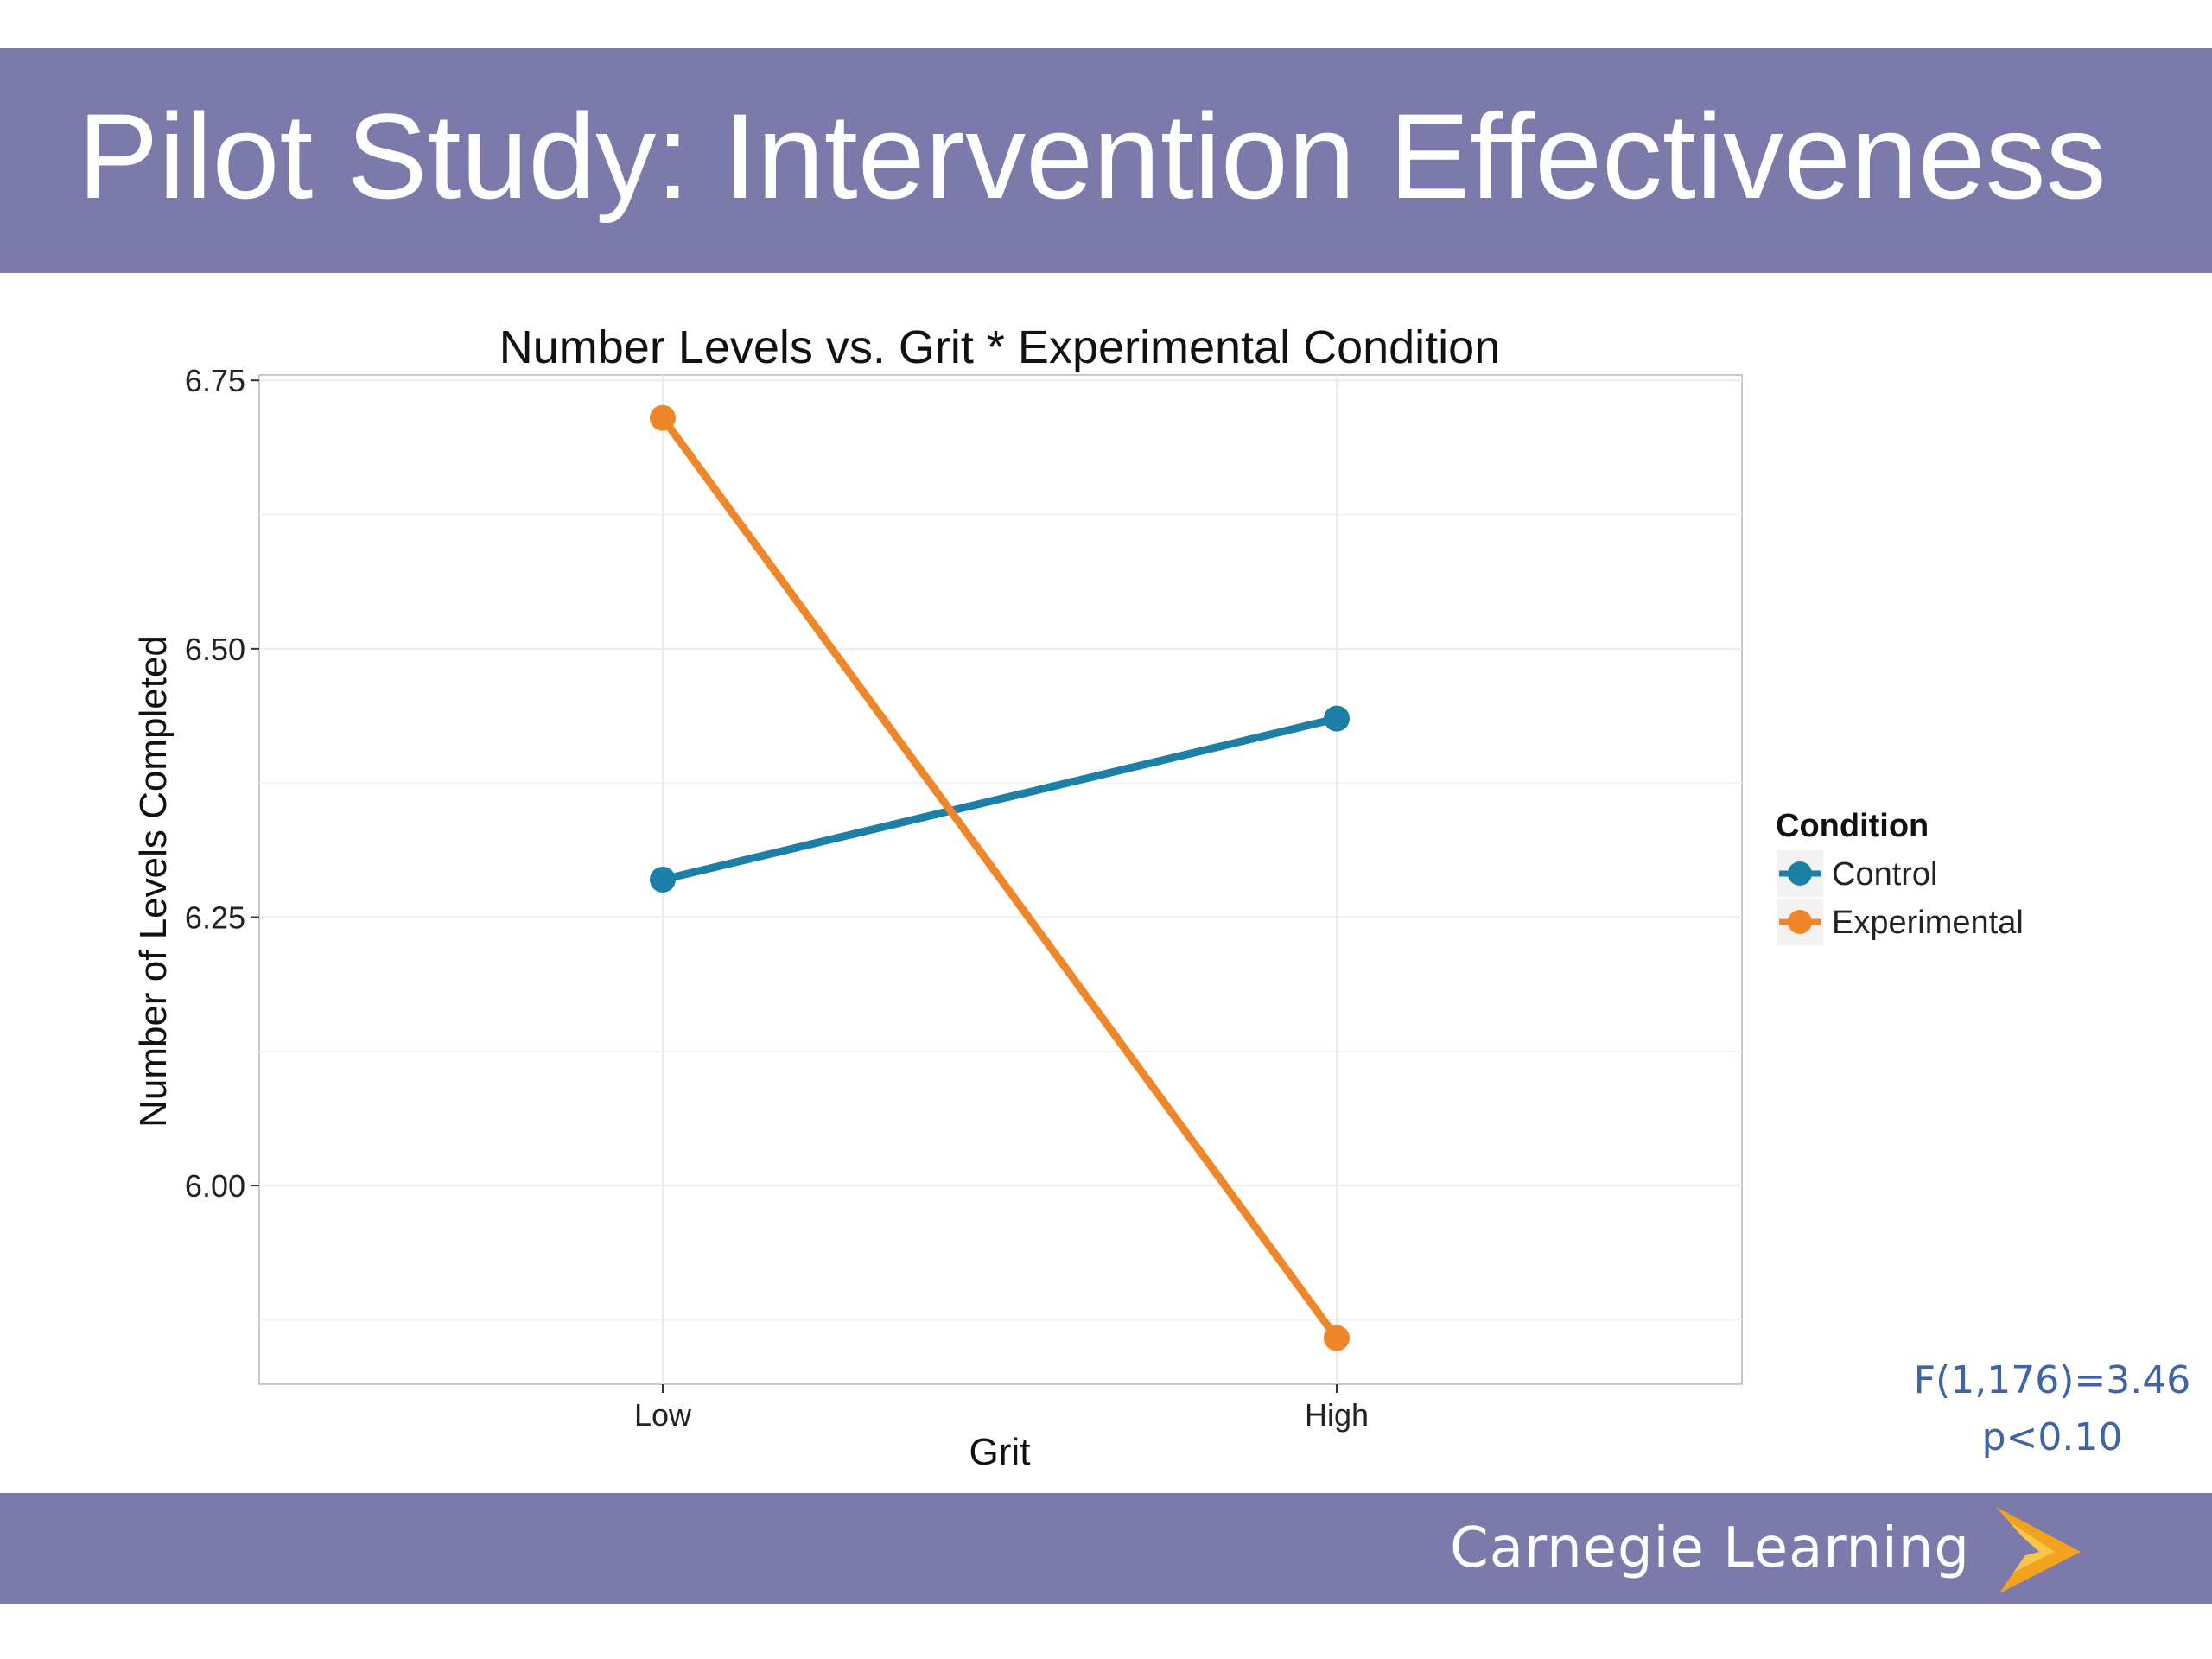 Image resolution: width=2212 pixels, height=1659 pixels. I want to click on y-axis-ticks: 6.00 6.25 6.50 6.75, so click(222, 783).